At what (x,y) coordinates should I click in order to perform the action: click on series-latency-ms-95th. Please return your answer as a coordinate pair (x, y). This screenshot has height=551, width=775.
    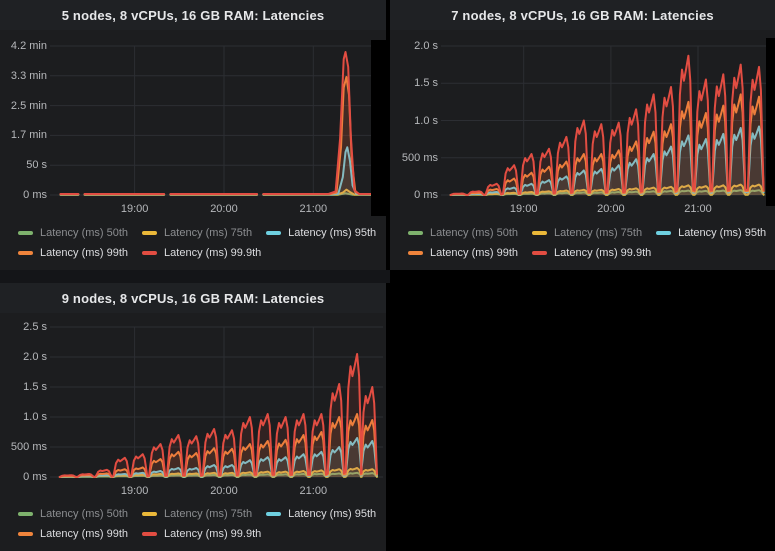
    Looking at the image, I should click on (219, 171).